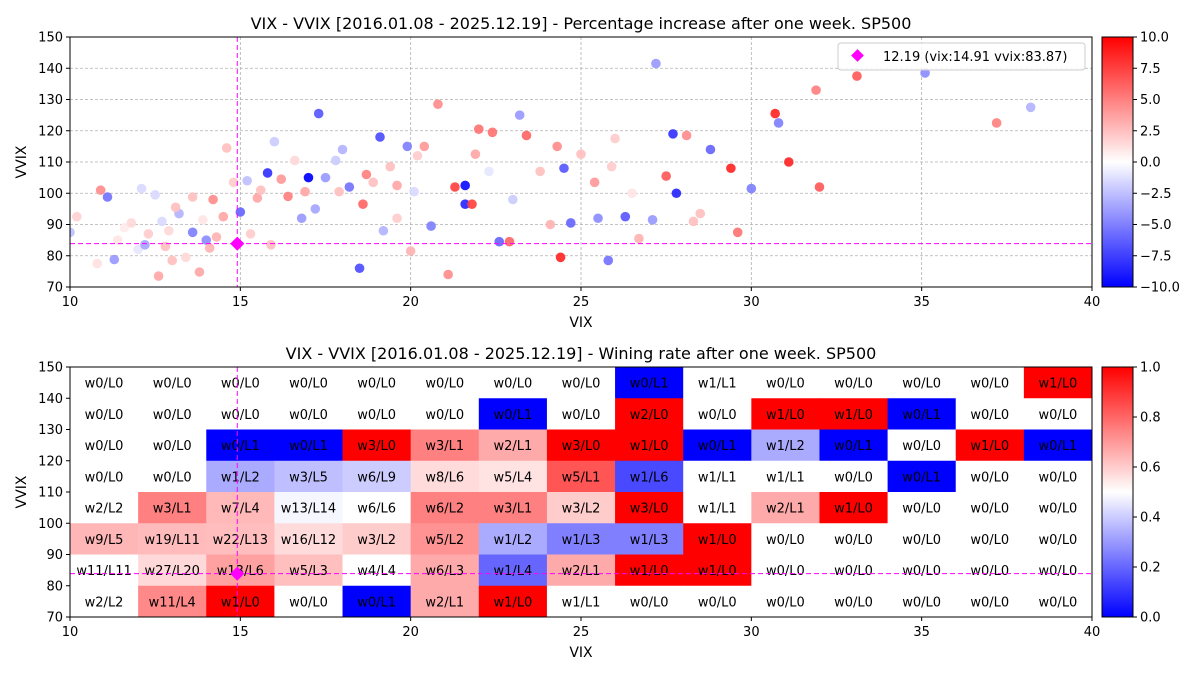 This screenshot has width=1200, height=675. Describe the element at coordinates (444, 446) in the screenshot. I see `heatmap-cell-label: w3/L1` at that location.